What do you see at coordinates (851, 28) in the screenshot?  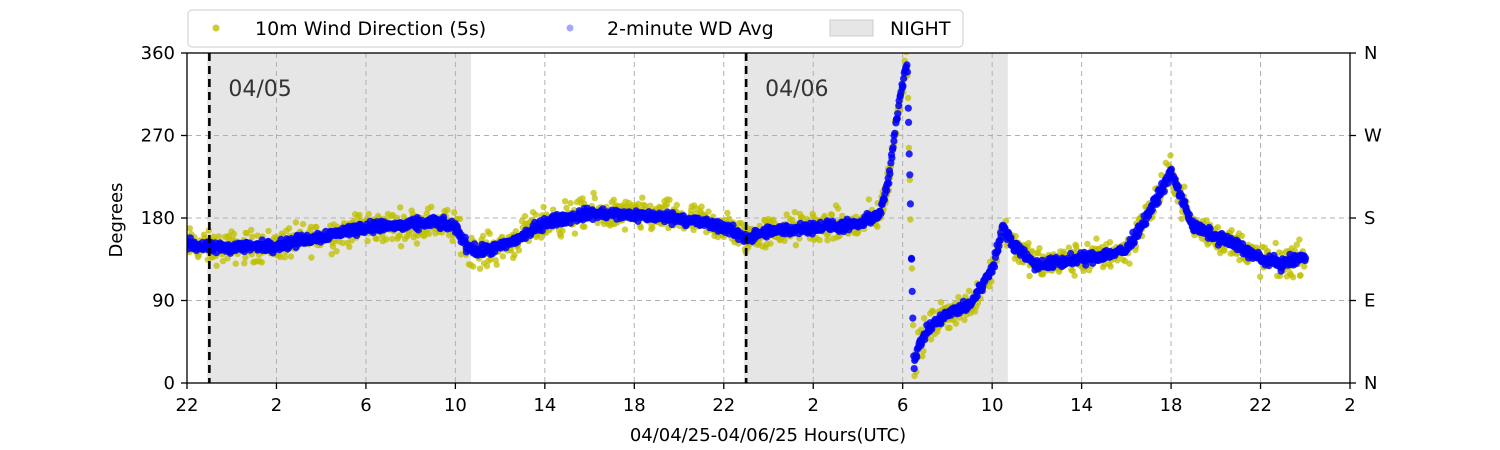 I see `legend-night-swatch` at bounding box center [851, 28].